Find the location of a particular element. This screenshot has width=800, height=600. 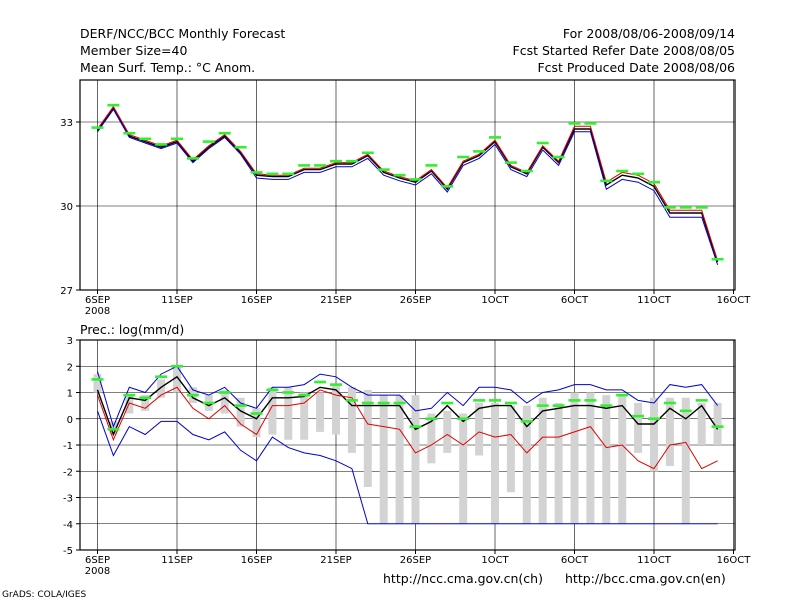

prec-xtick-label: 26SEP is located at coordinates (415, 560).